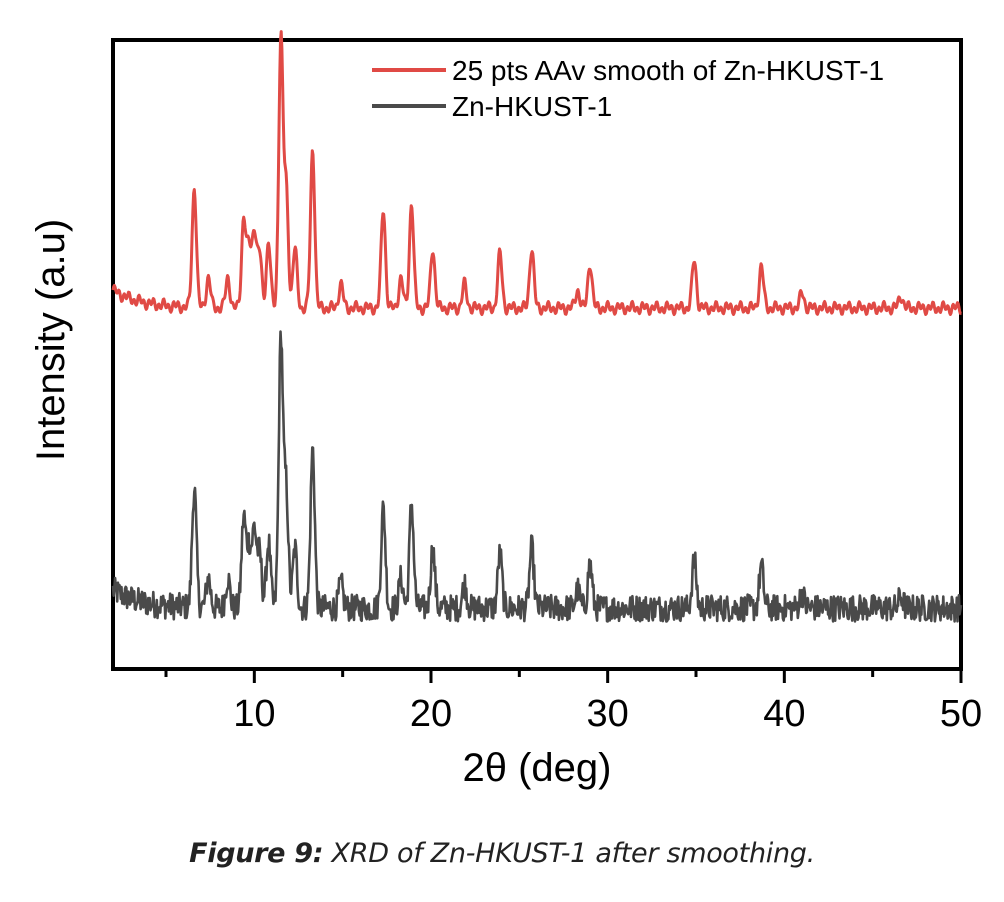 The height and width of the screenshot is (902, 1004). What do you see at coordinates (431, 714) in the screenshot?
I see `x-tick-label: 20` at bounding box center [431, 714].